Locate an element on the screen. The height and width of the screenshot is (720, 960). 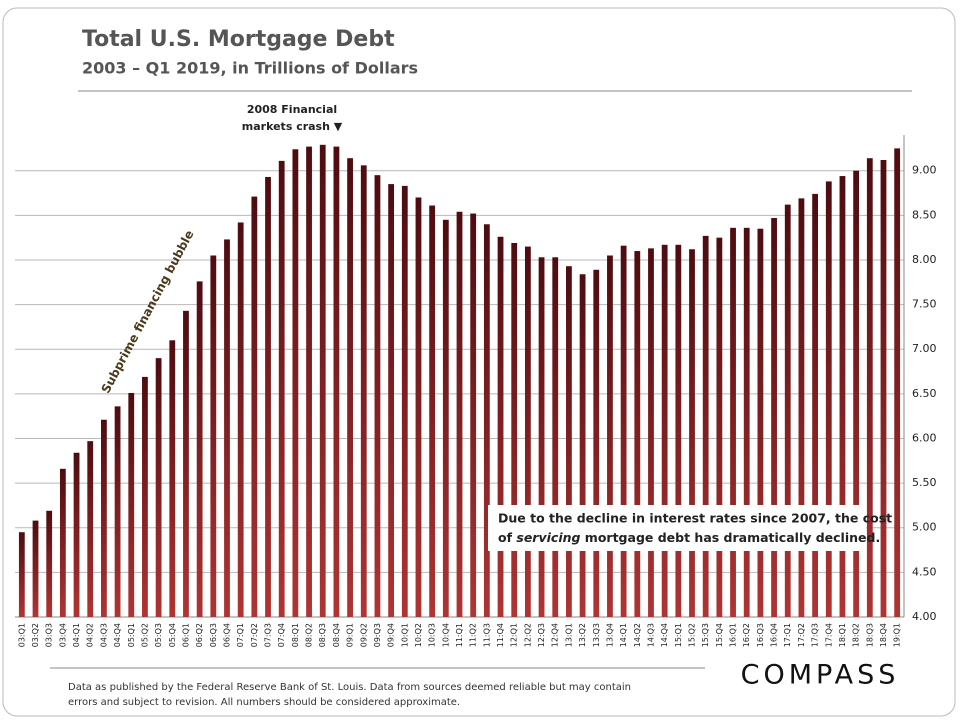
x-tick-label: 07:Q3 is located at coordinates (268, 635).